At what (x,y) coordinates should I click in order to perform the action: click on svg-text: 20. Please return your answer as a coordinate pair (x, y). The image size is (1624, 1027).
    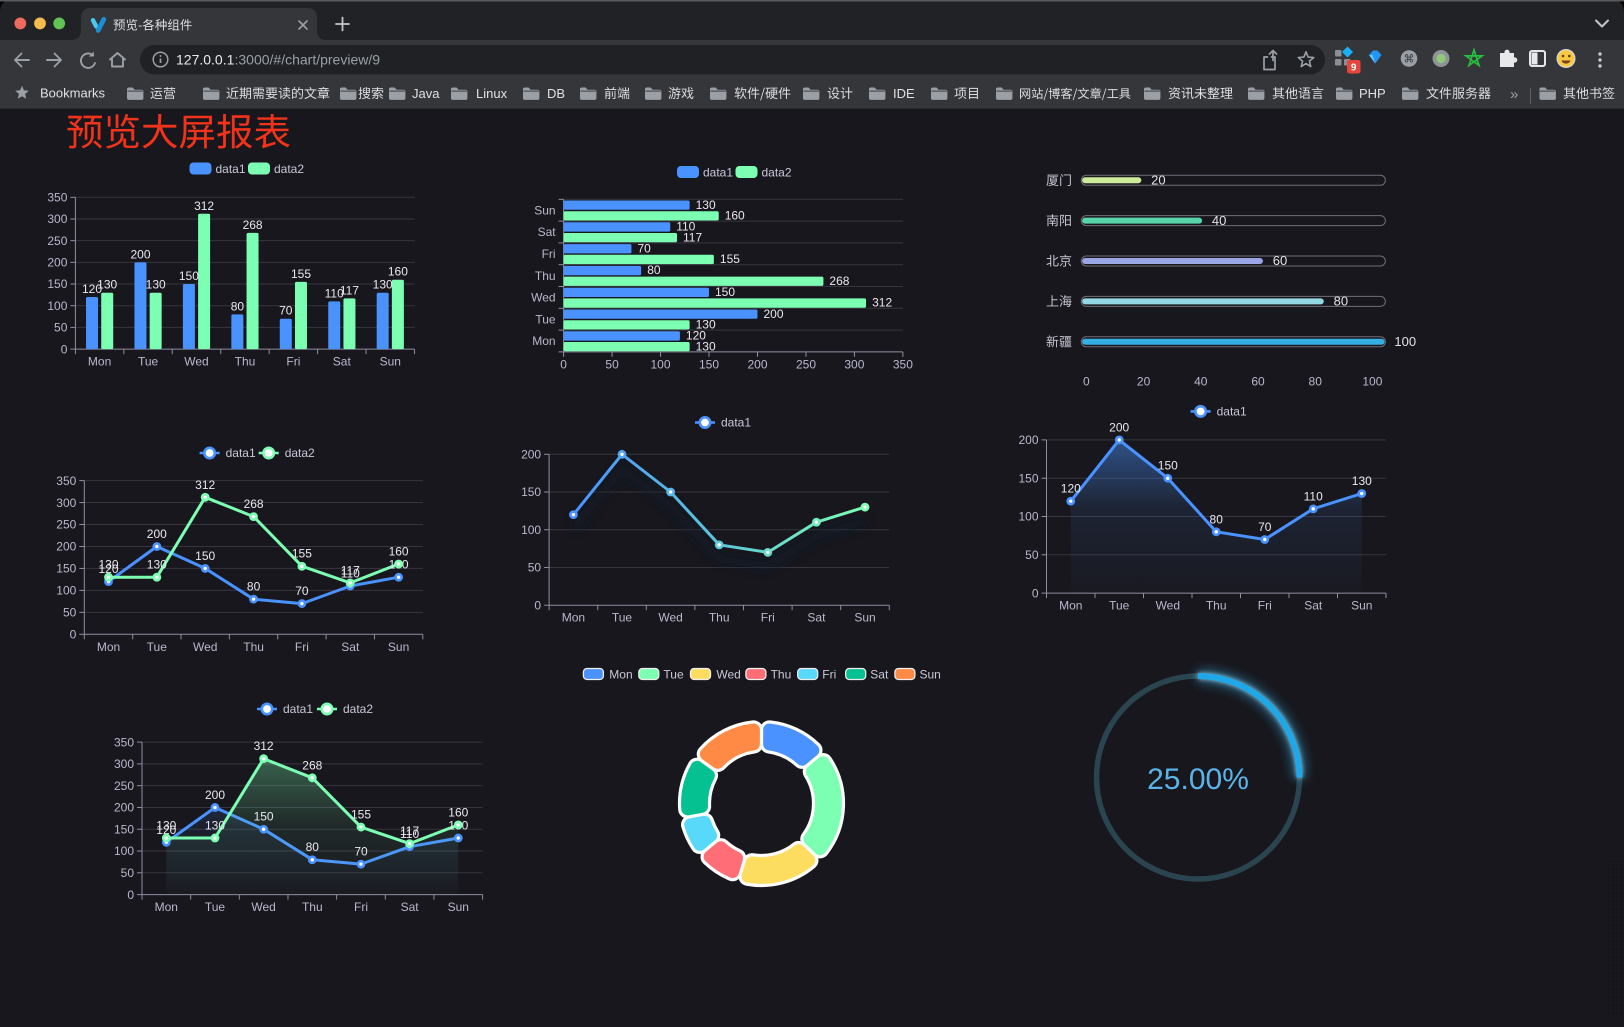
    Looking at the image, I should click on (1144, 382).